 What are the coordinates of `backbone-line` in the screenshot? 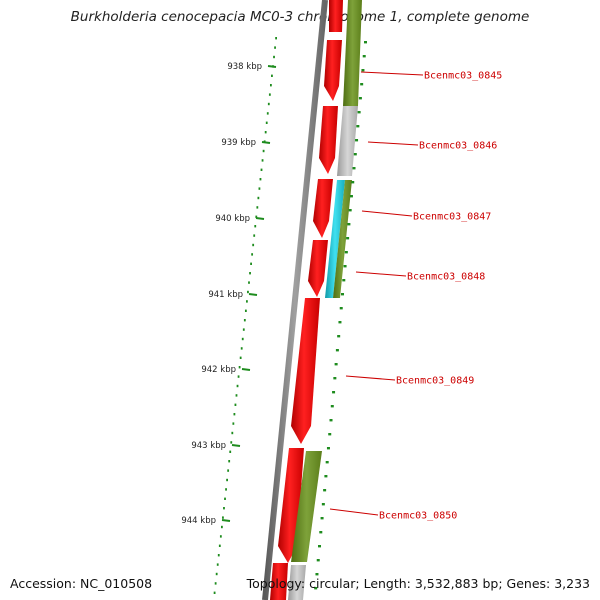 It's located at (295, 300).